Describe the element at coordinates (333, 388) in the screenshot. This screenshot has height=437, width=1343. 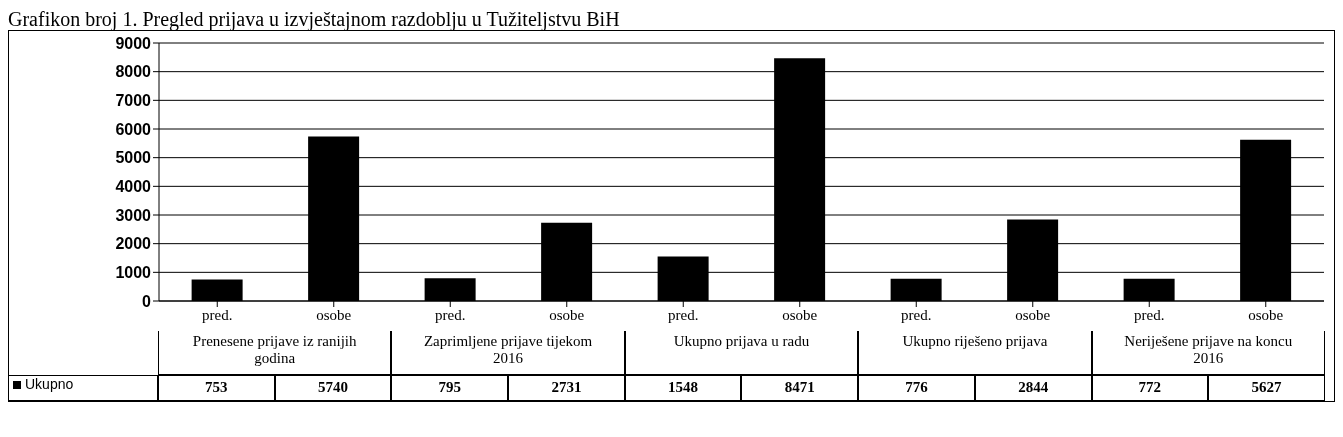
I see `data-label: 5740` at that location.